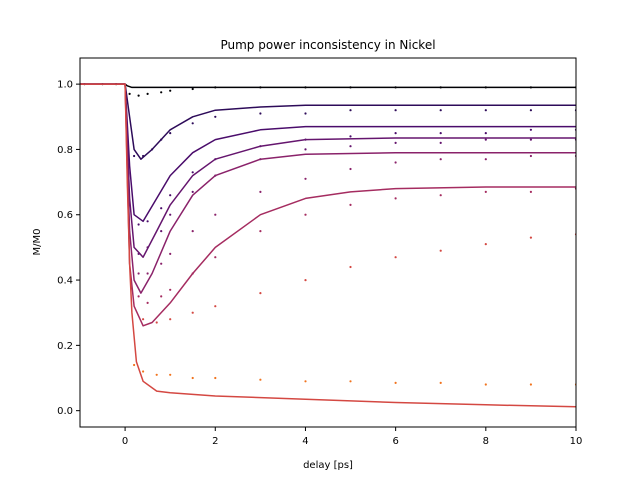 This screenshot has height=480, width=640. Describe the element at coordinates (395, 441) in the screenshot. I see `x-tick-label: 6` at that location.